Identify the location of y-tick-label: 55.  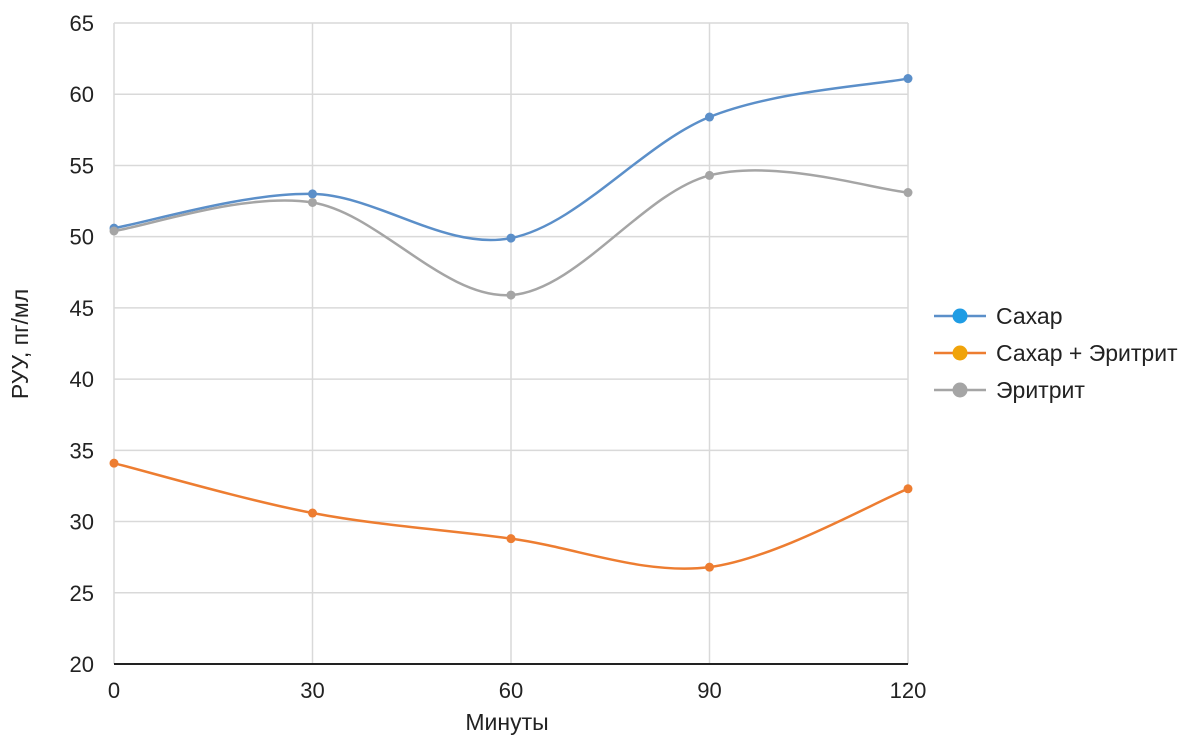
(82, 165).